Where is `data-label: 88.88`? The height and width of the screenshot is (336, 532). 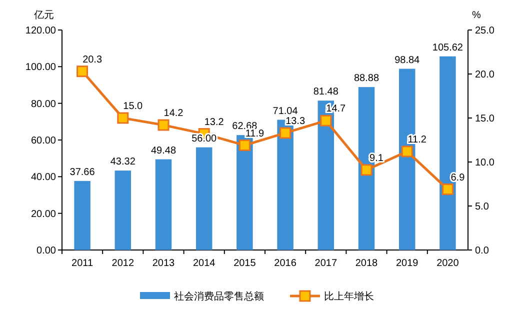 data-label: 88.88 is located at coordinates (367, 78).